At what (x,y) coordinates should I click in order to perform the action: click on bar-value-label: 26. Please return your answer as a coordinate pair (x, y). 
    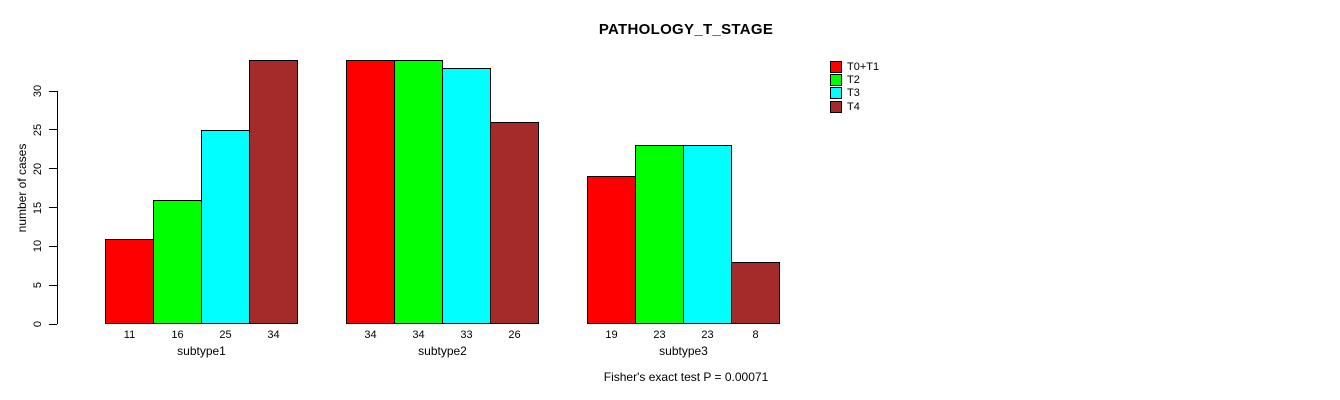
    Looking at the image, I should click on (514, 335).